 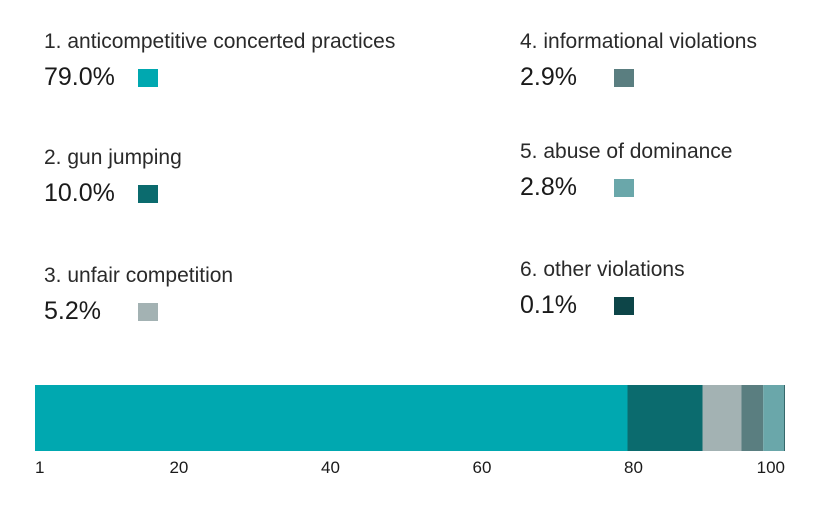 I want to click on legend-value-2: 10.0%, so click(x=79, y=193).